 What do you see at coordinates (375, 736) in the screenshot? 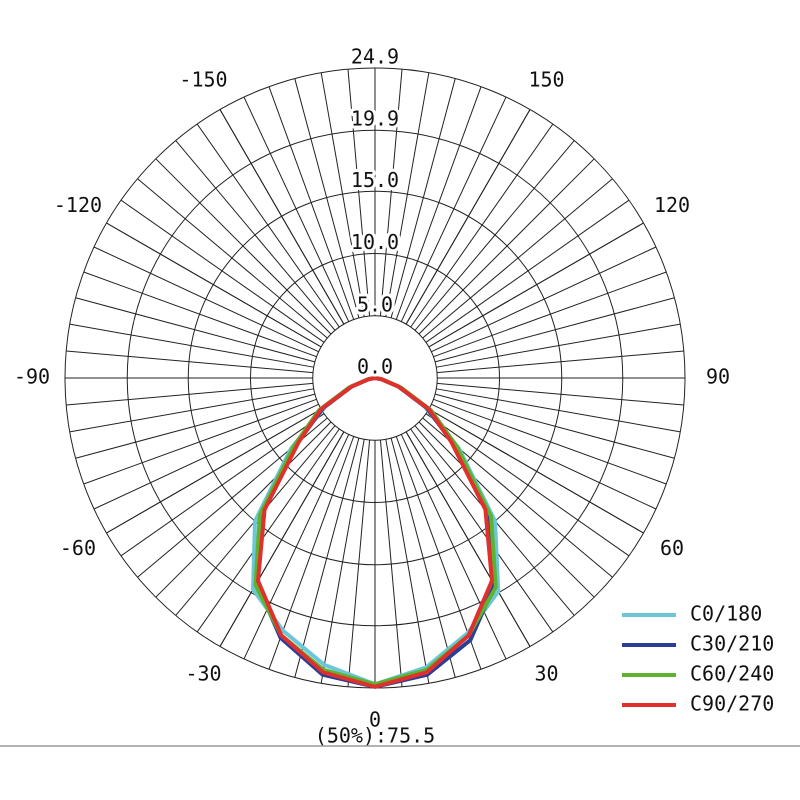
I see `annotation: (50%):75.5` at bounding box center [375, 736].